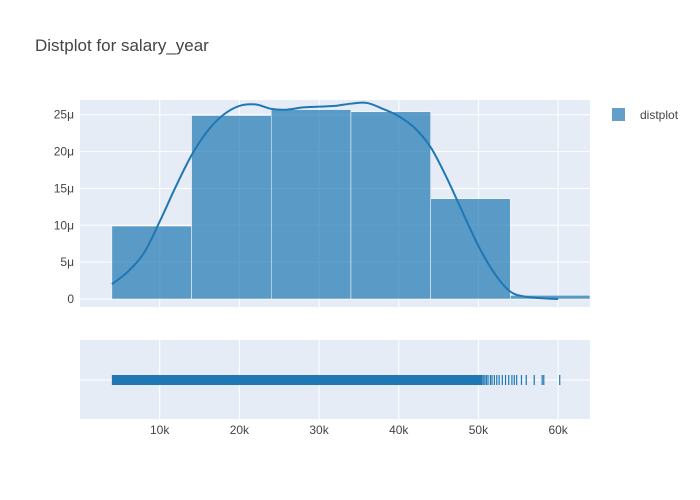 The image size is (700, 500). Describe the element at coordinates (64, 207) in the screenshot. I see `y-axis-ticks: 0 5μ 10μ 15μ 20μ 25μ` at that location.